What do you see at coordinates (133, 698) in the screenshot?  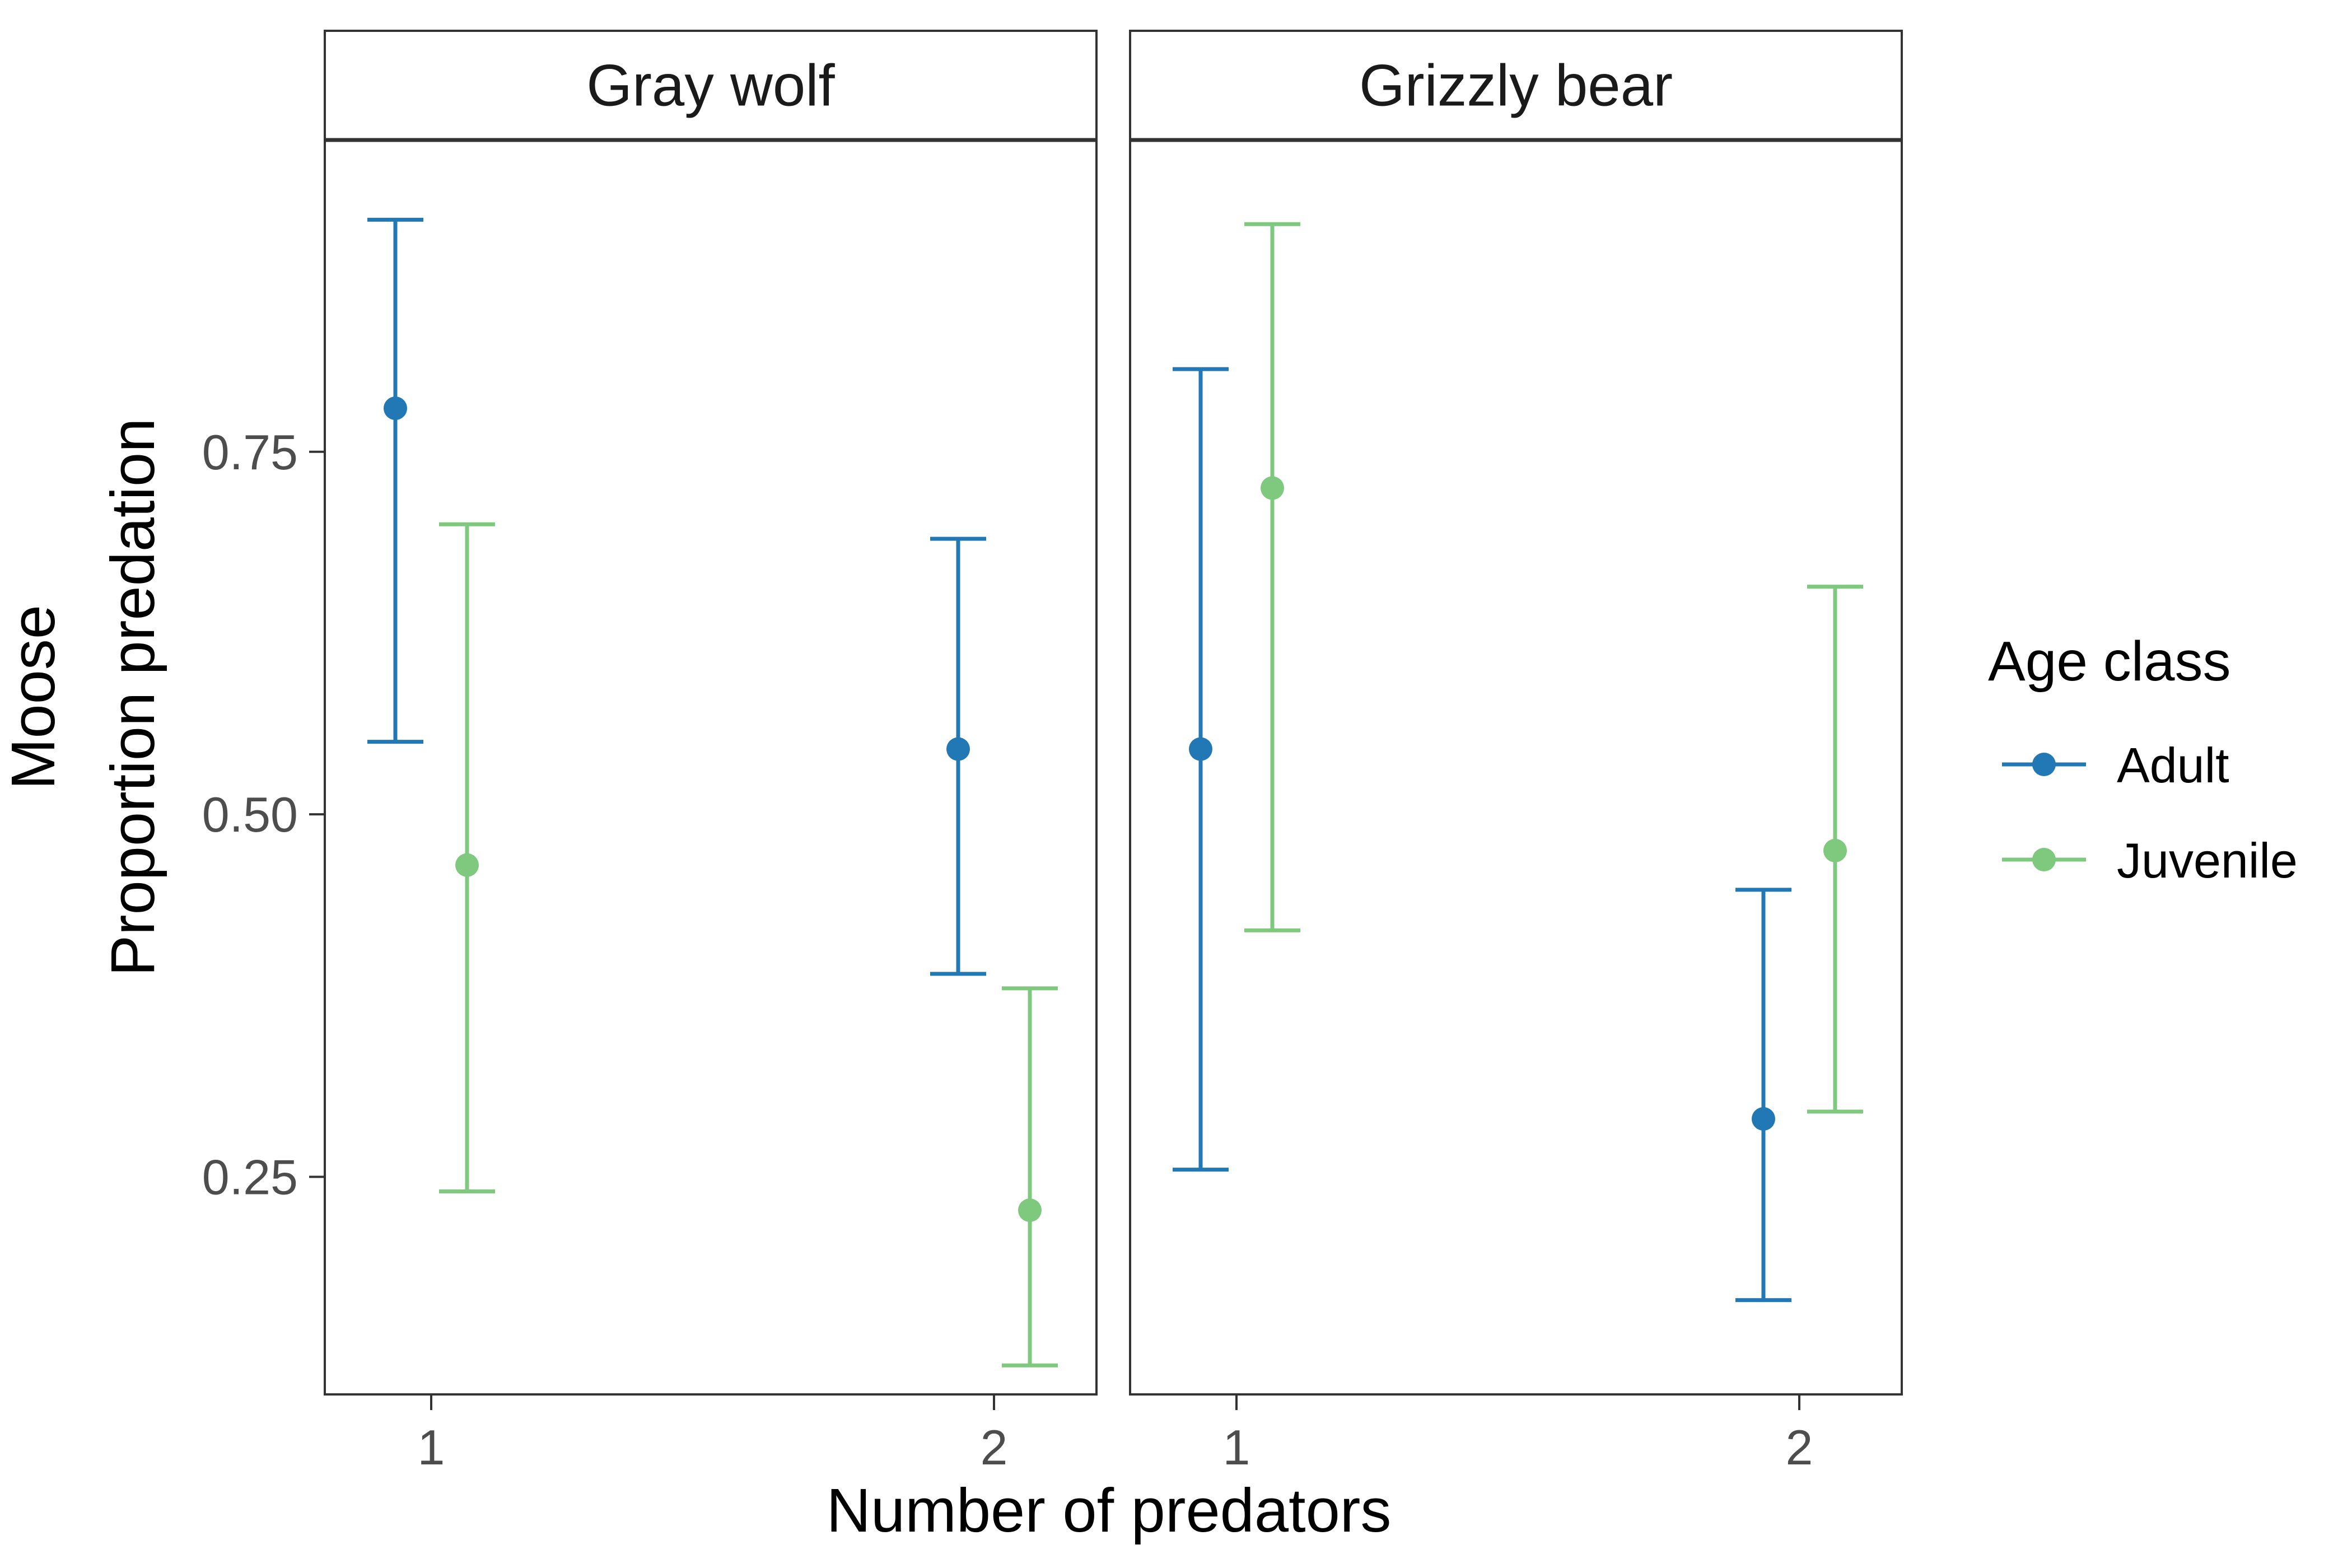 I see `y-axis-title-line-2: Proportion predation` at bounding box center [133, 698].